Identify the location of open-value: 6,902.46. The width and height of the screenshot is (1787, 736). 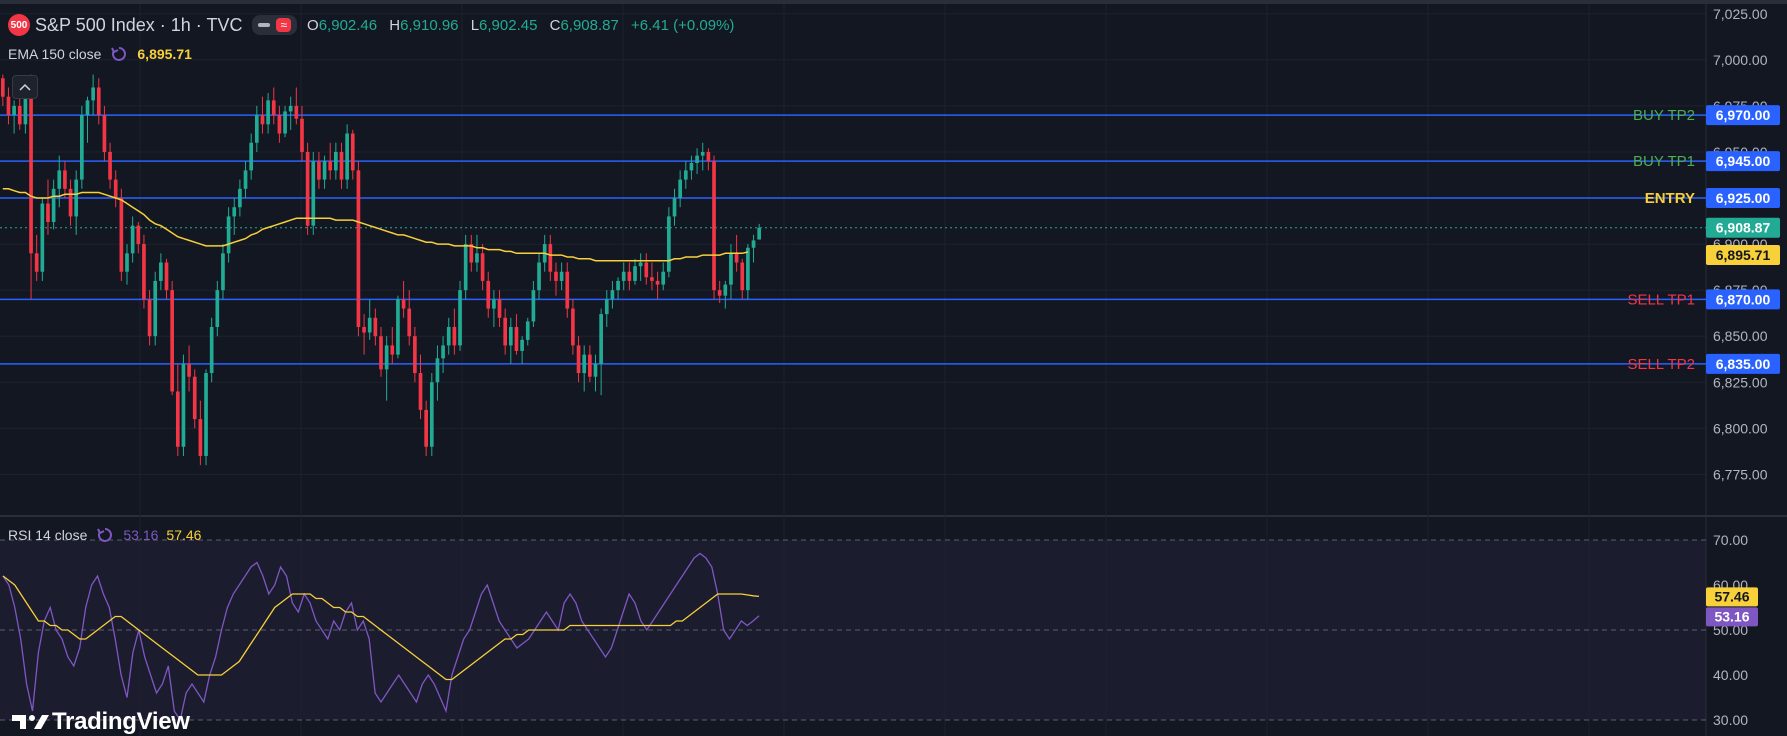
(348, 25).